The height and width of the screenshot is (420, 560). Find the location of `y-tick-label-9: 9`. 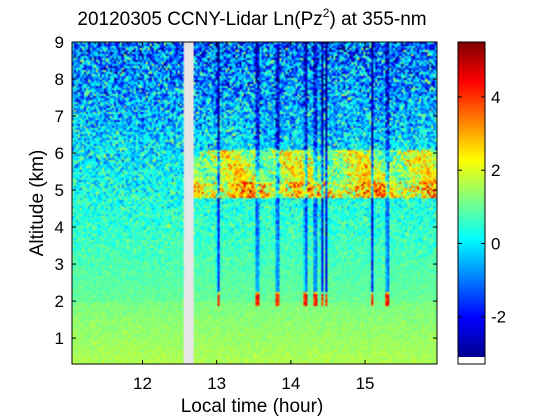

y-tick-label-9: 9 is located at coordinates (59, 42).